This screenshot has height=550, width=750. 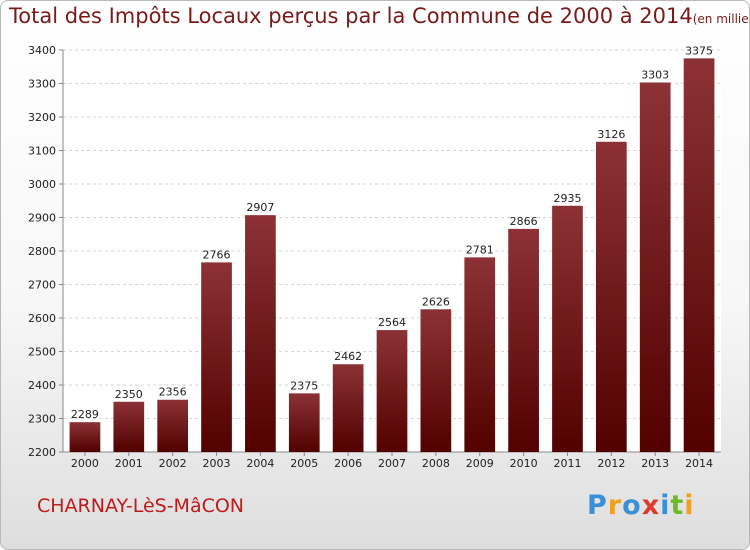 I want to click on x-tick-label-2010: 2010, so click(x=524, y=463).